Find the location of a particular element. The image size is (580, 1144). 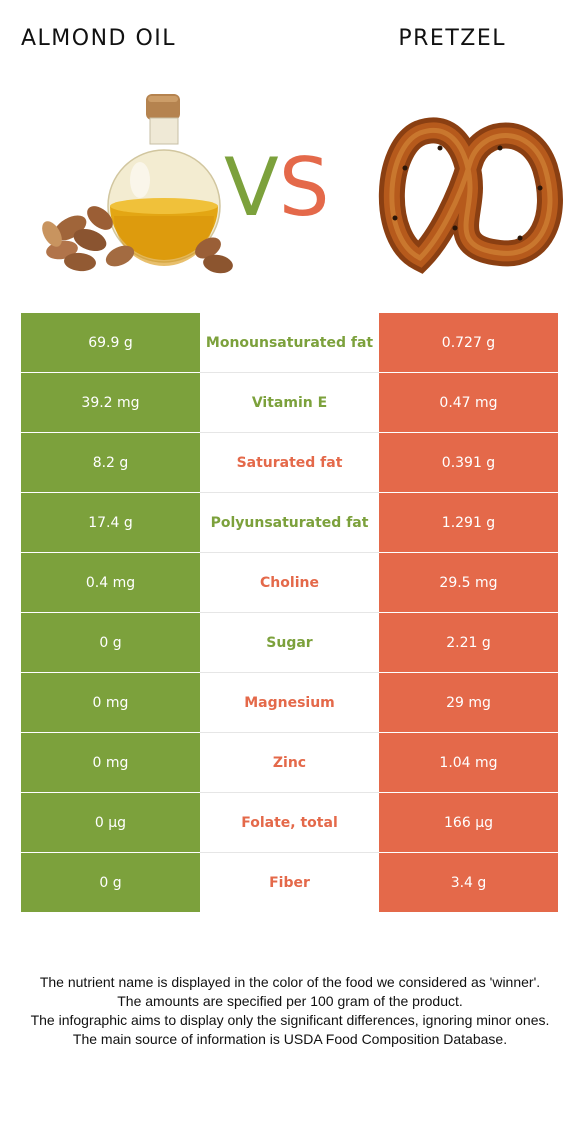

table-row: 0 µg Folate, total 166 µg is located at coordinates (289, 823).